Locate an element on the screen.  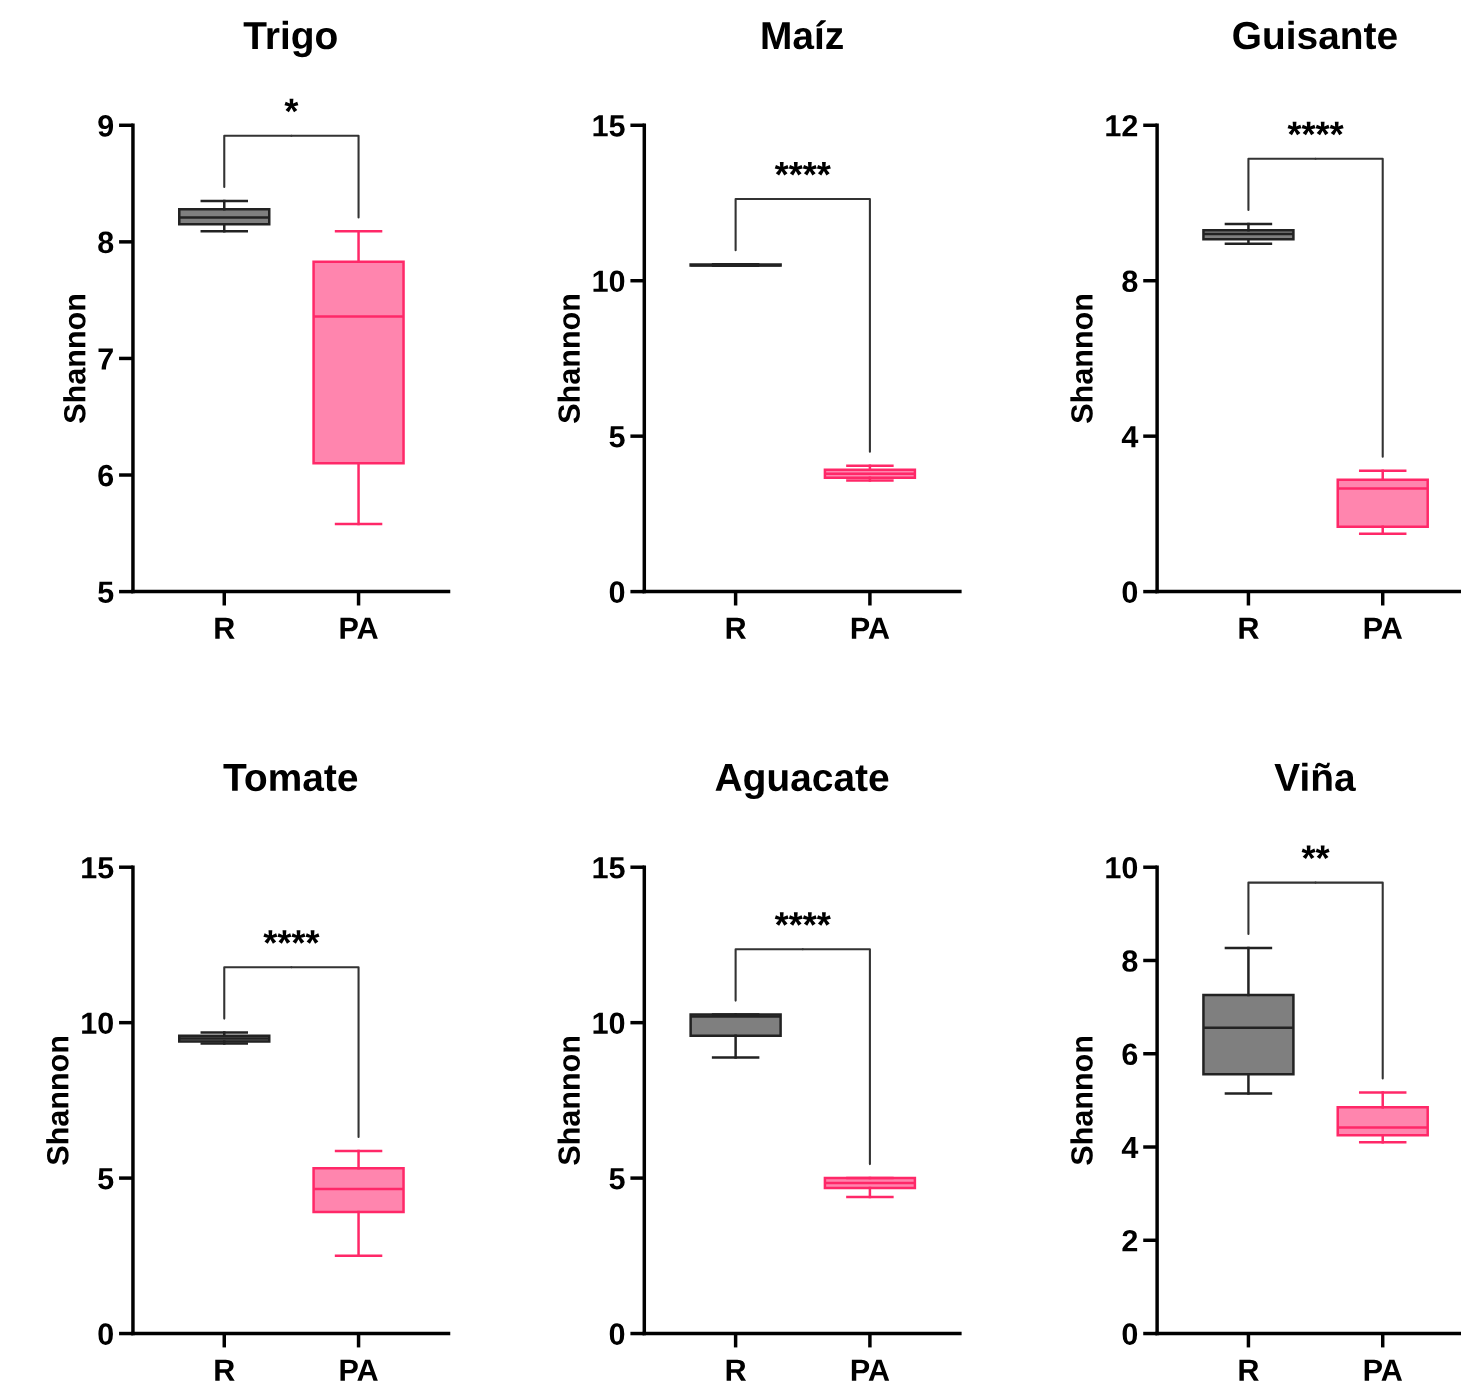
y-tick-label: 7 is located at coordinates (105, 359).